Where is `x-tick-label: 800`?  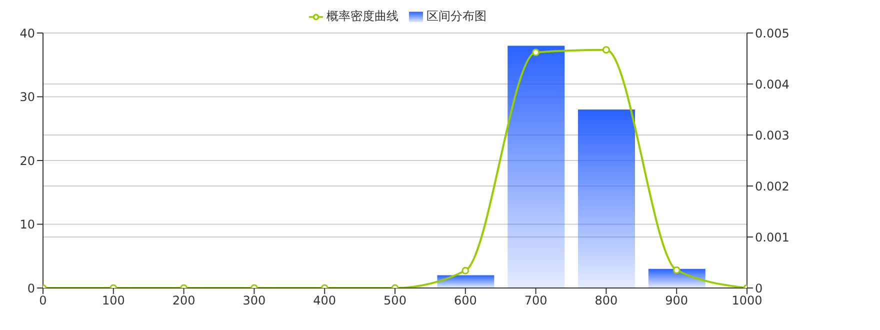 x-tick-label: 800 is located at coordinates (606, 301).